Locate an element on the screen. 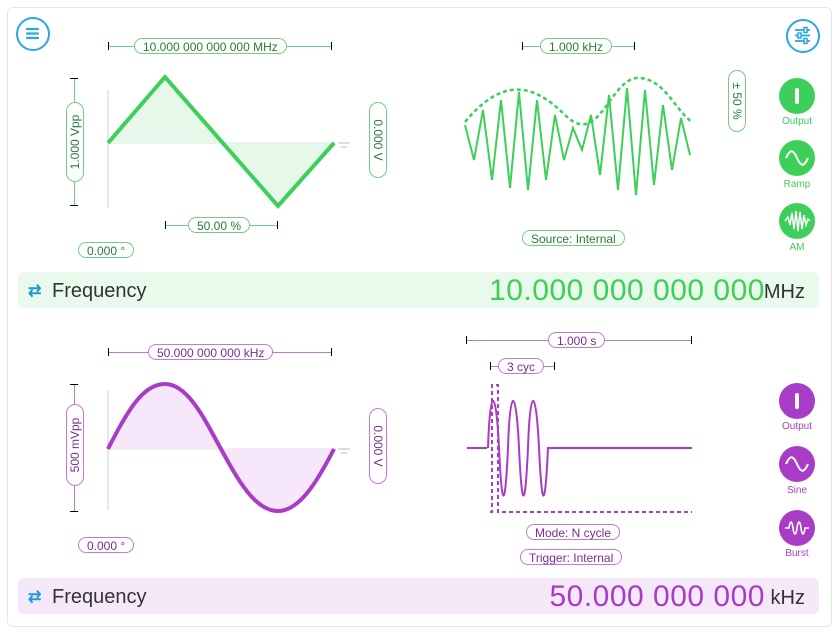  ch1-fill-top is located at coordinates (165, 110).